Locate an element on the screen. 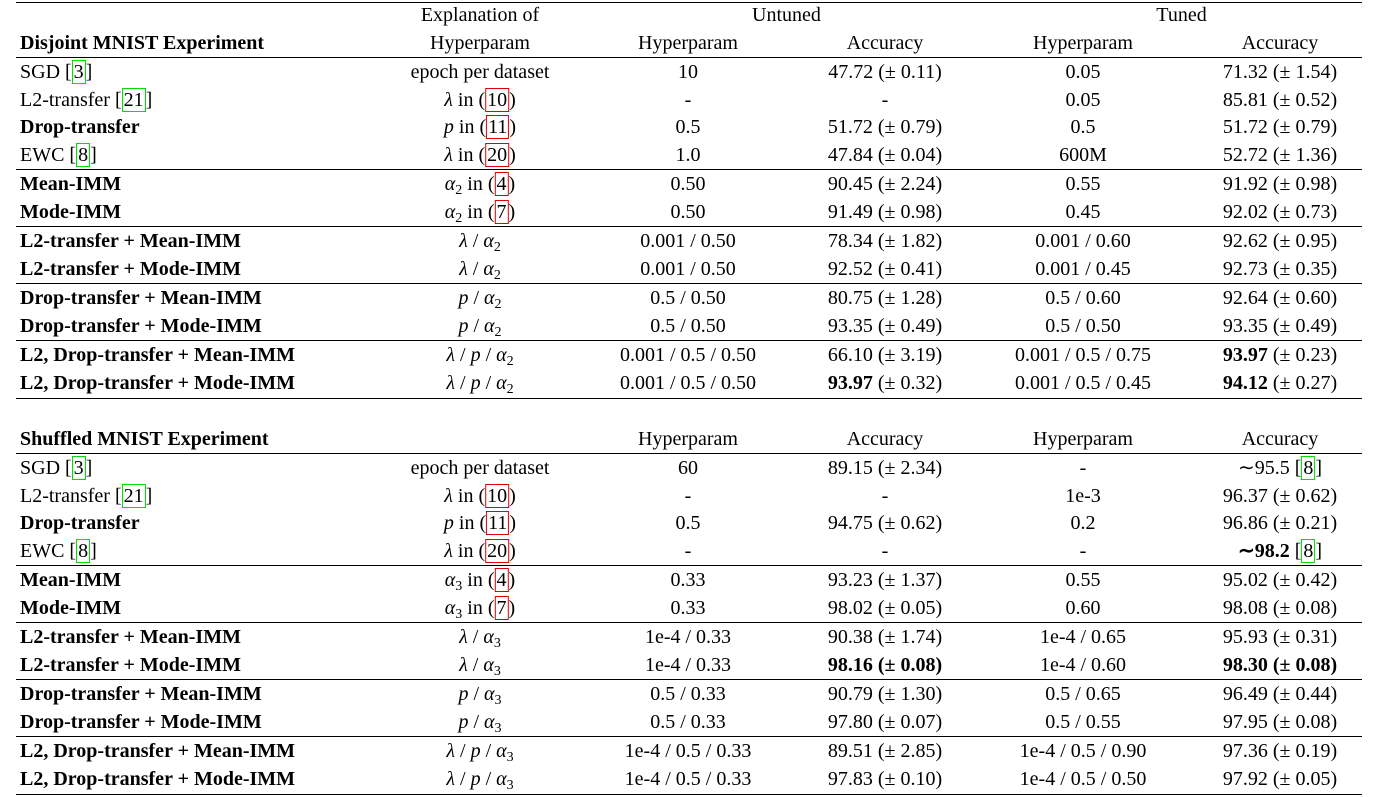 This screenshot has width=1376, height=797. cell-text: in ( is located at coordinates (478, 608).